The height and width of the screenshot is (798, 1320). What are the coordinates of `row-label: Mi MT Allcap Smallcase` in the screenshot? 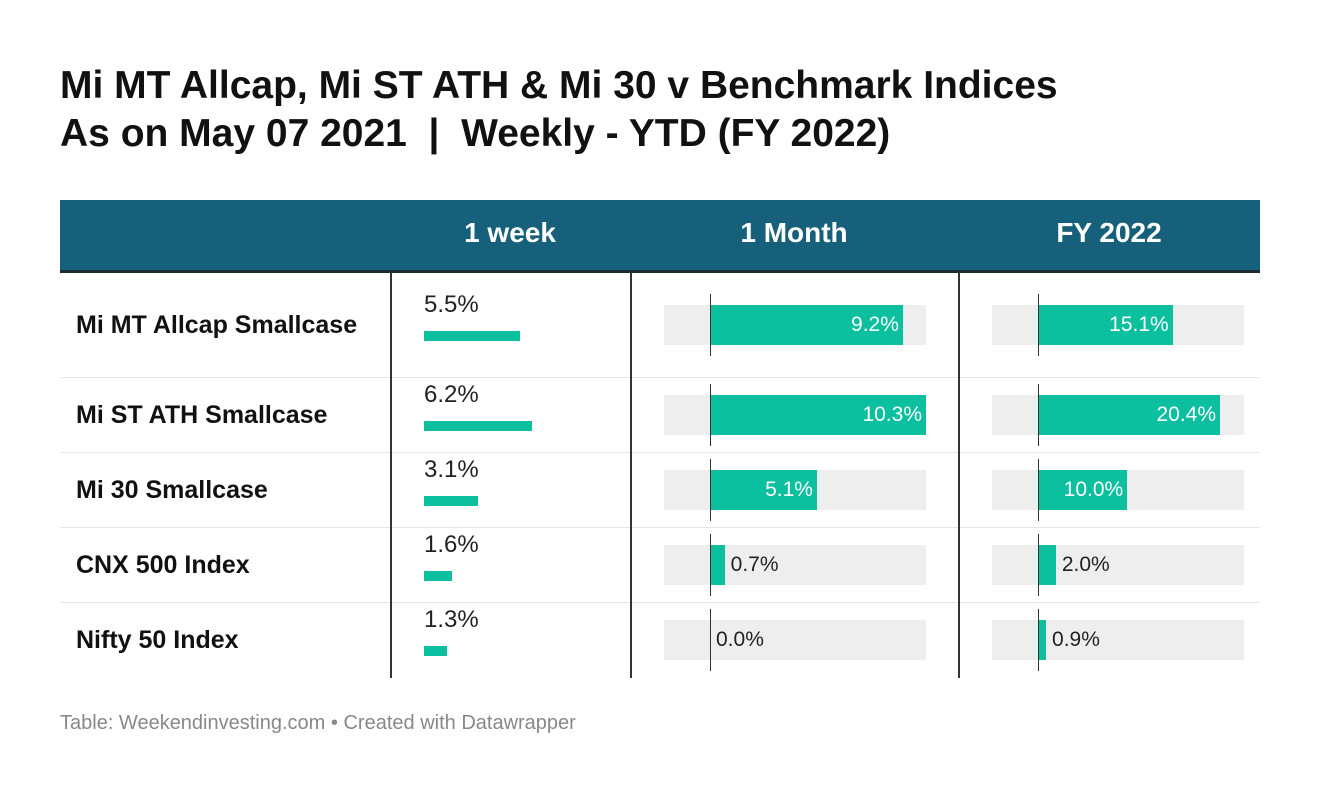 It's located at (217, 325).